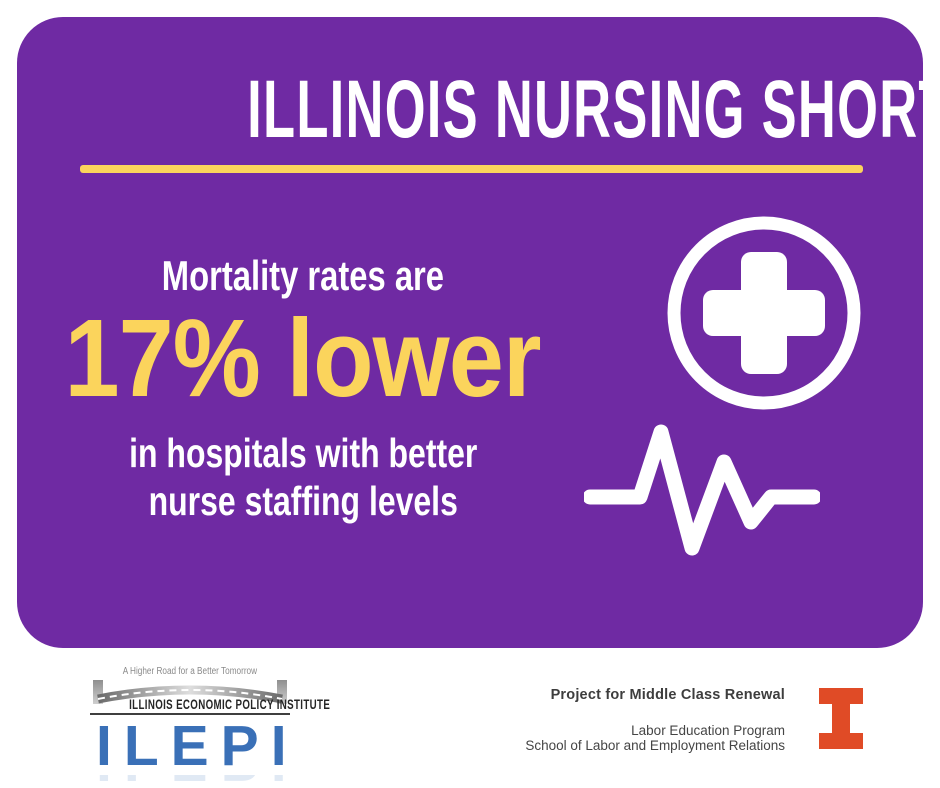  Describe the element at coordinates (303, 275) in the screenshot. I see `stat-lead-text: Mortality rates are` at that location.